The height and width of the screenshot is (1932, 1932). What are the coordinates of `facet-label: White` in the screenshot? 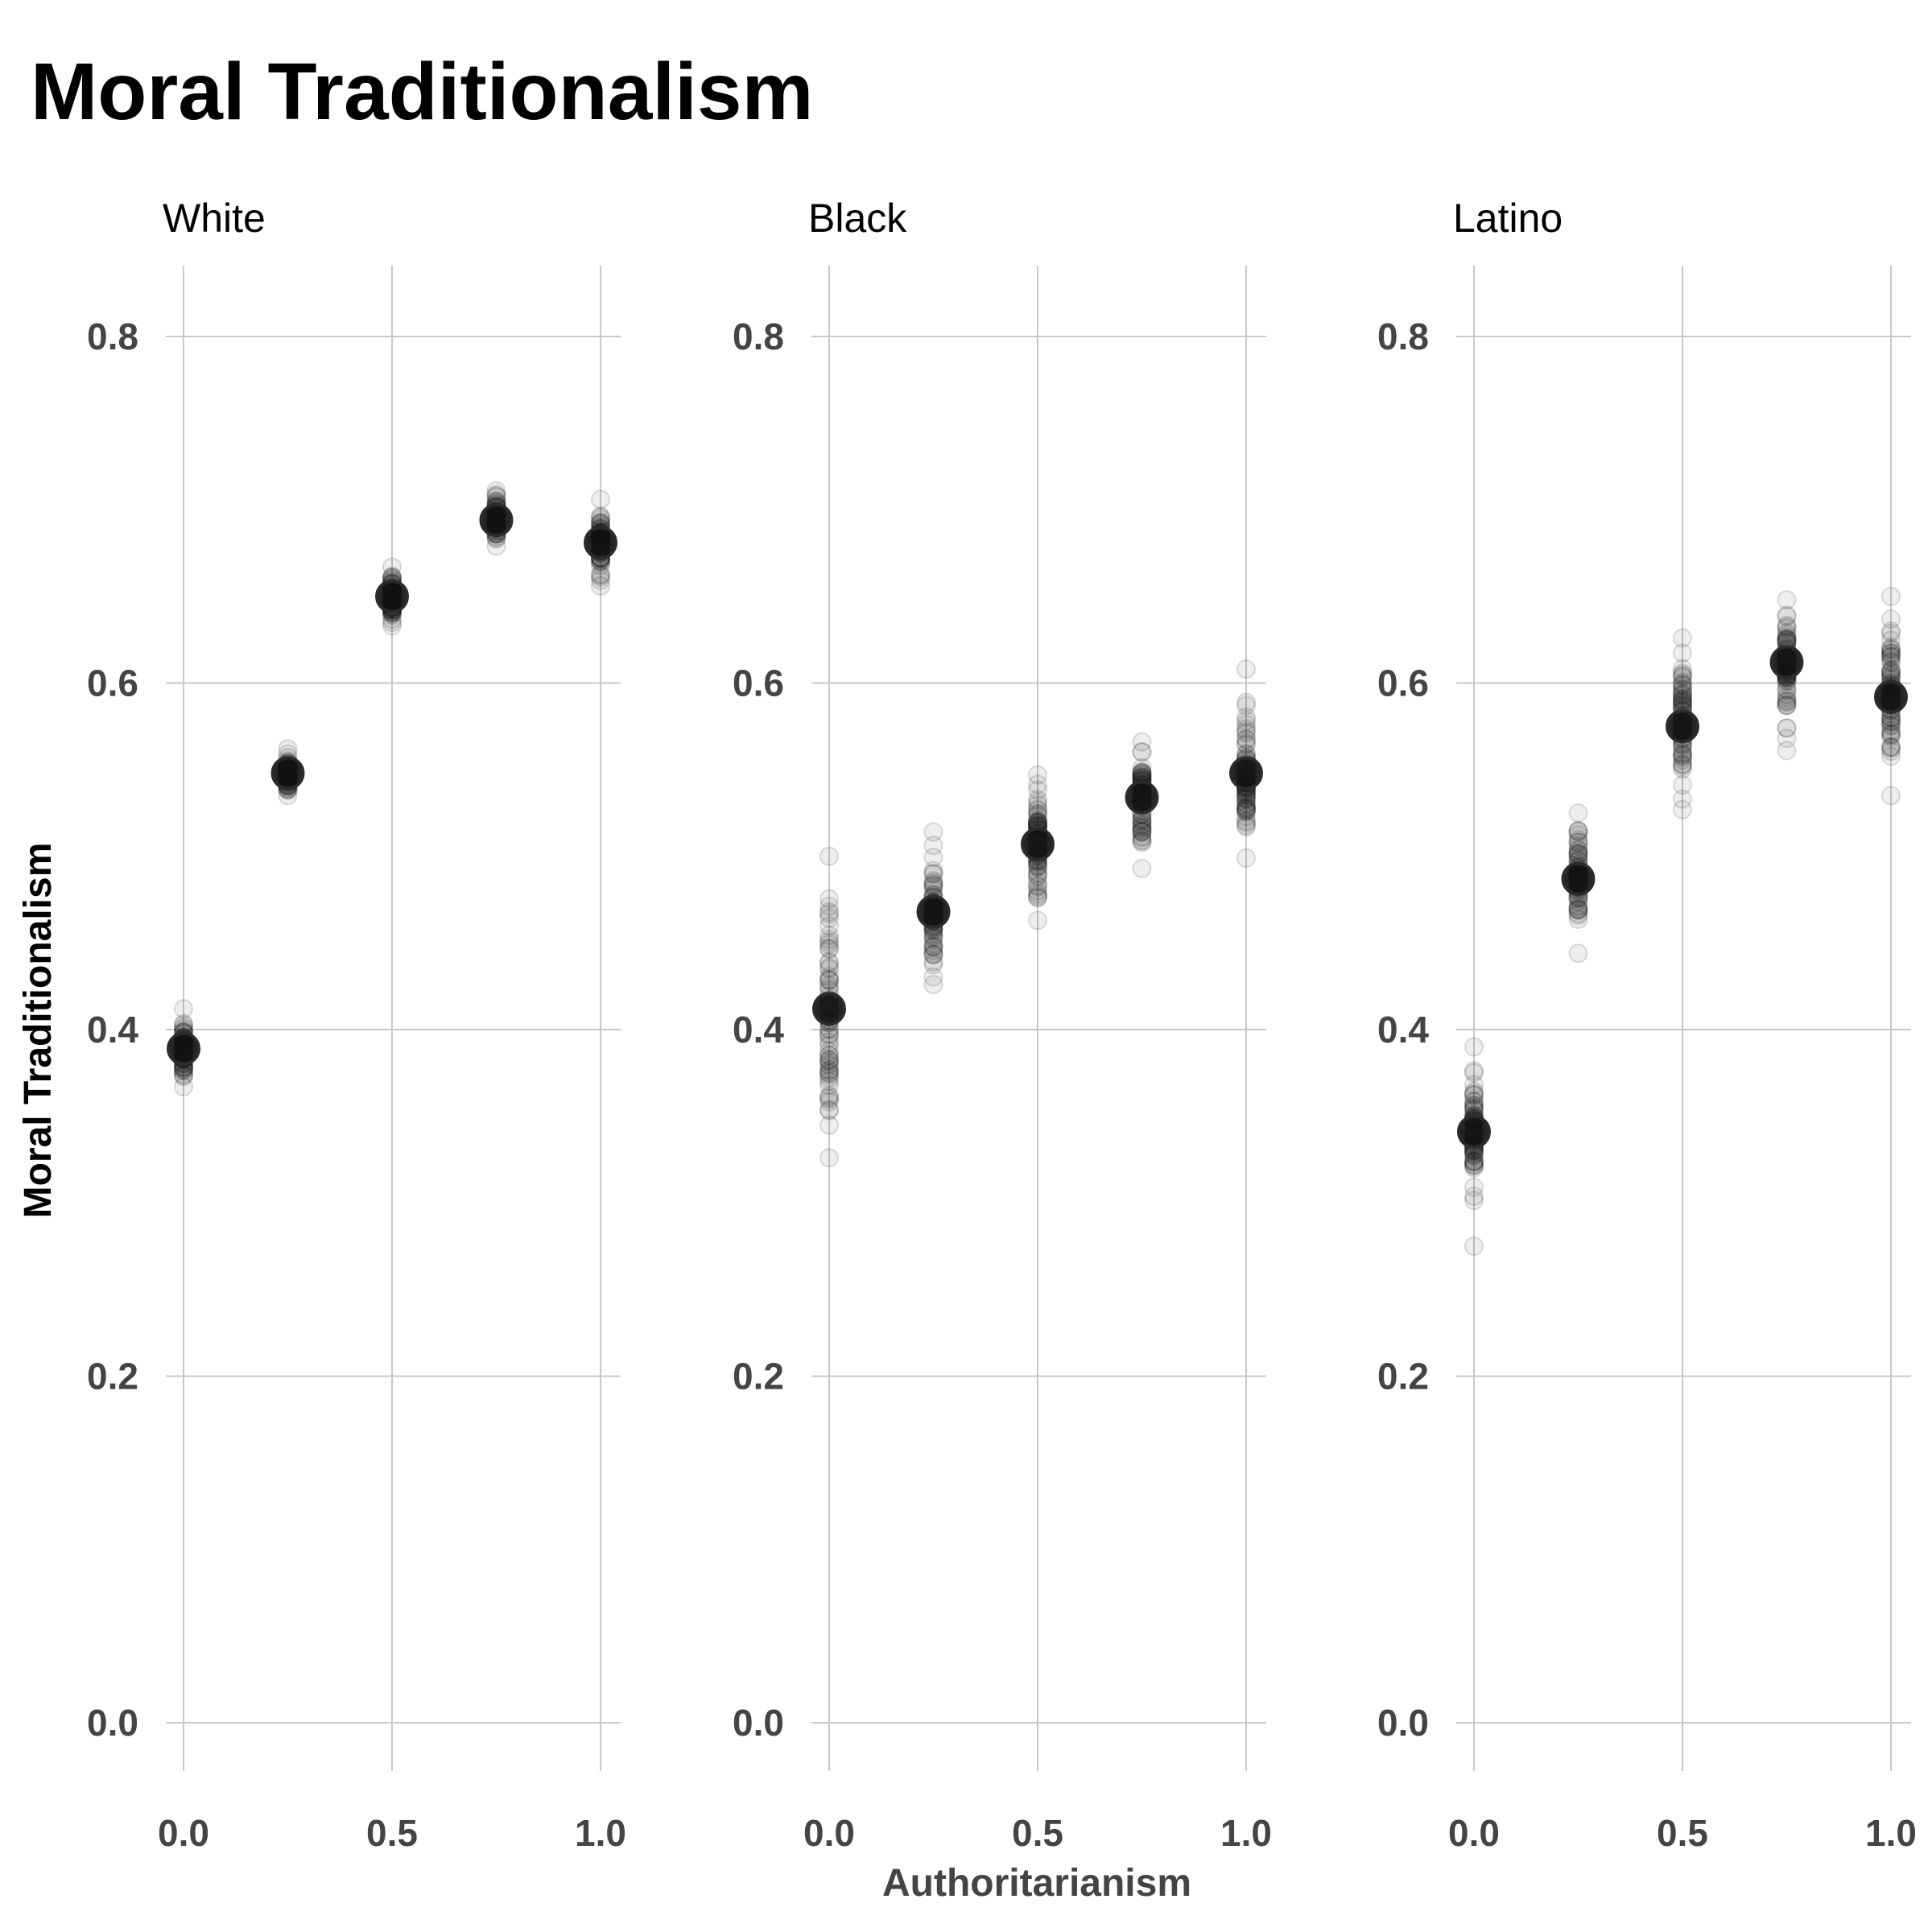 It's located at (214, 218).